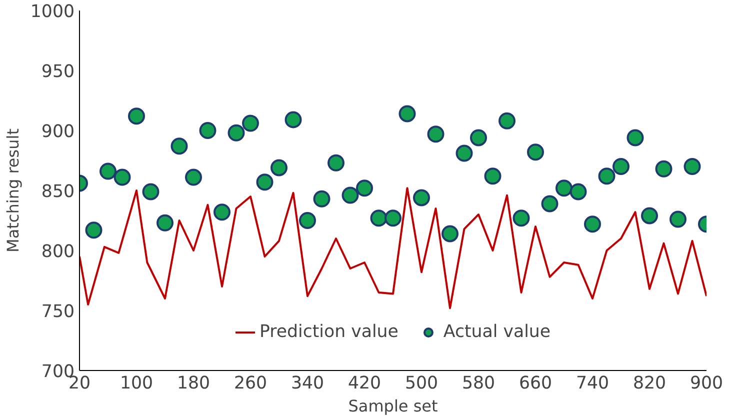  Describe the element at coordinates (307, 384) in the screenshot. I see `x-tick-label: 340` at that location.